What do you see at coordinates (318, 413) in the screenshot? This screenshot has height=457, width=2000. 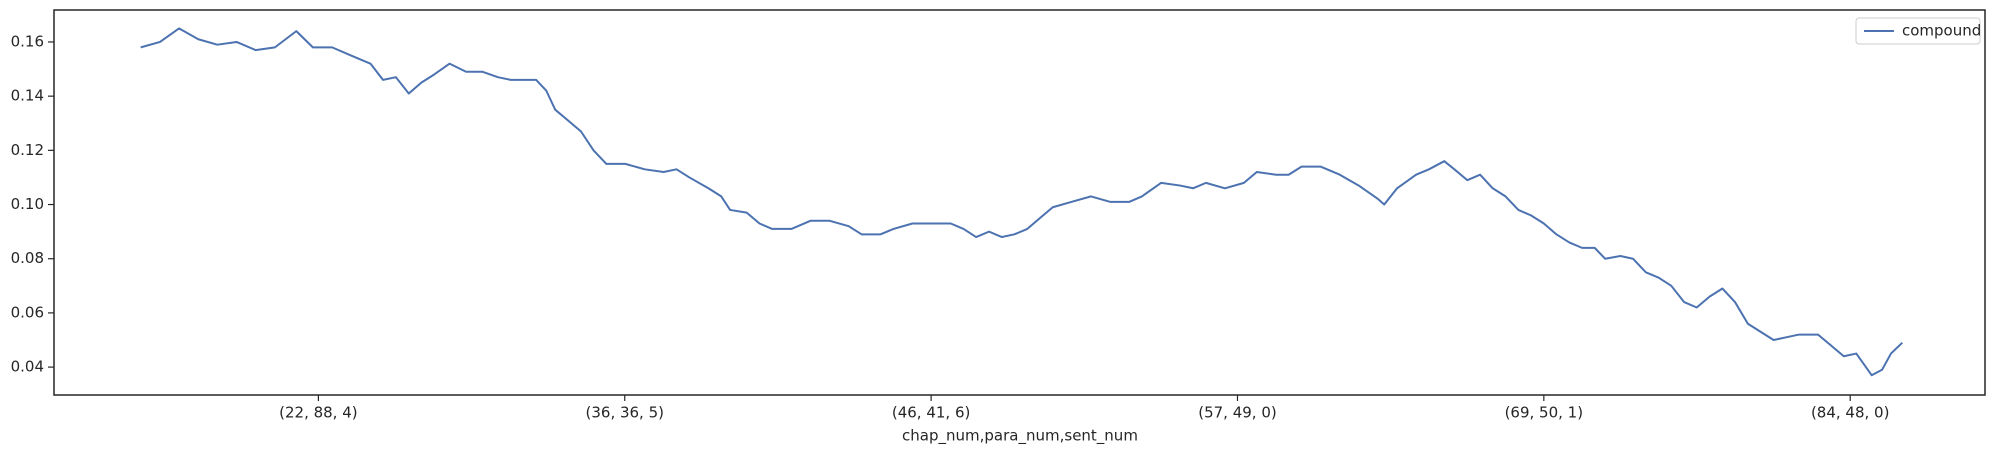 I see `x-tick-label: (22, 88, 4)` at bounding box center [318, 413].